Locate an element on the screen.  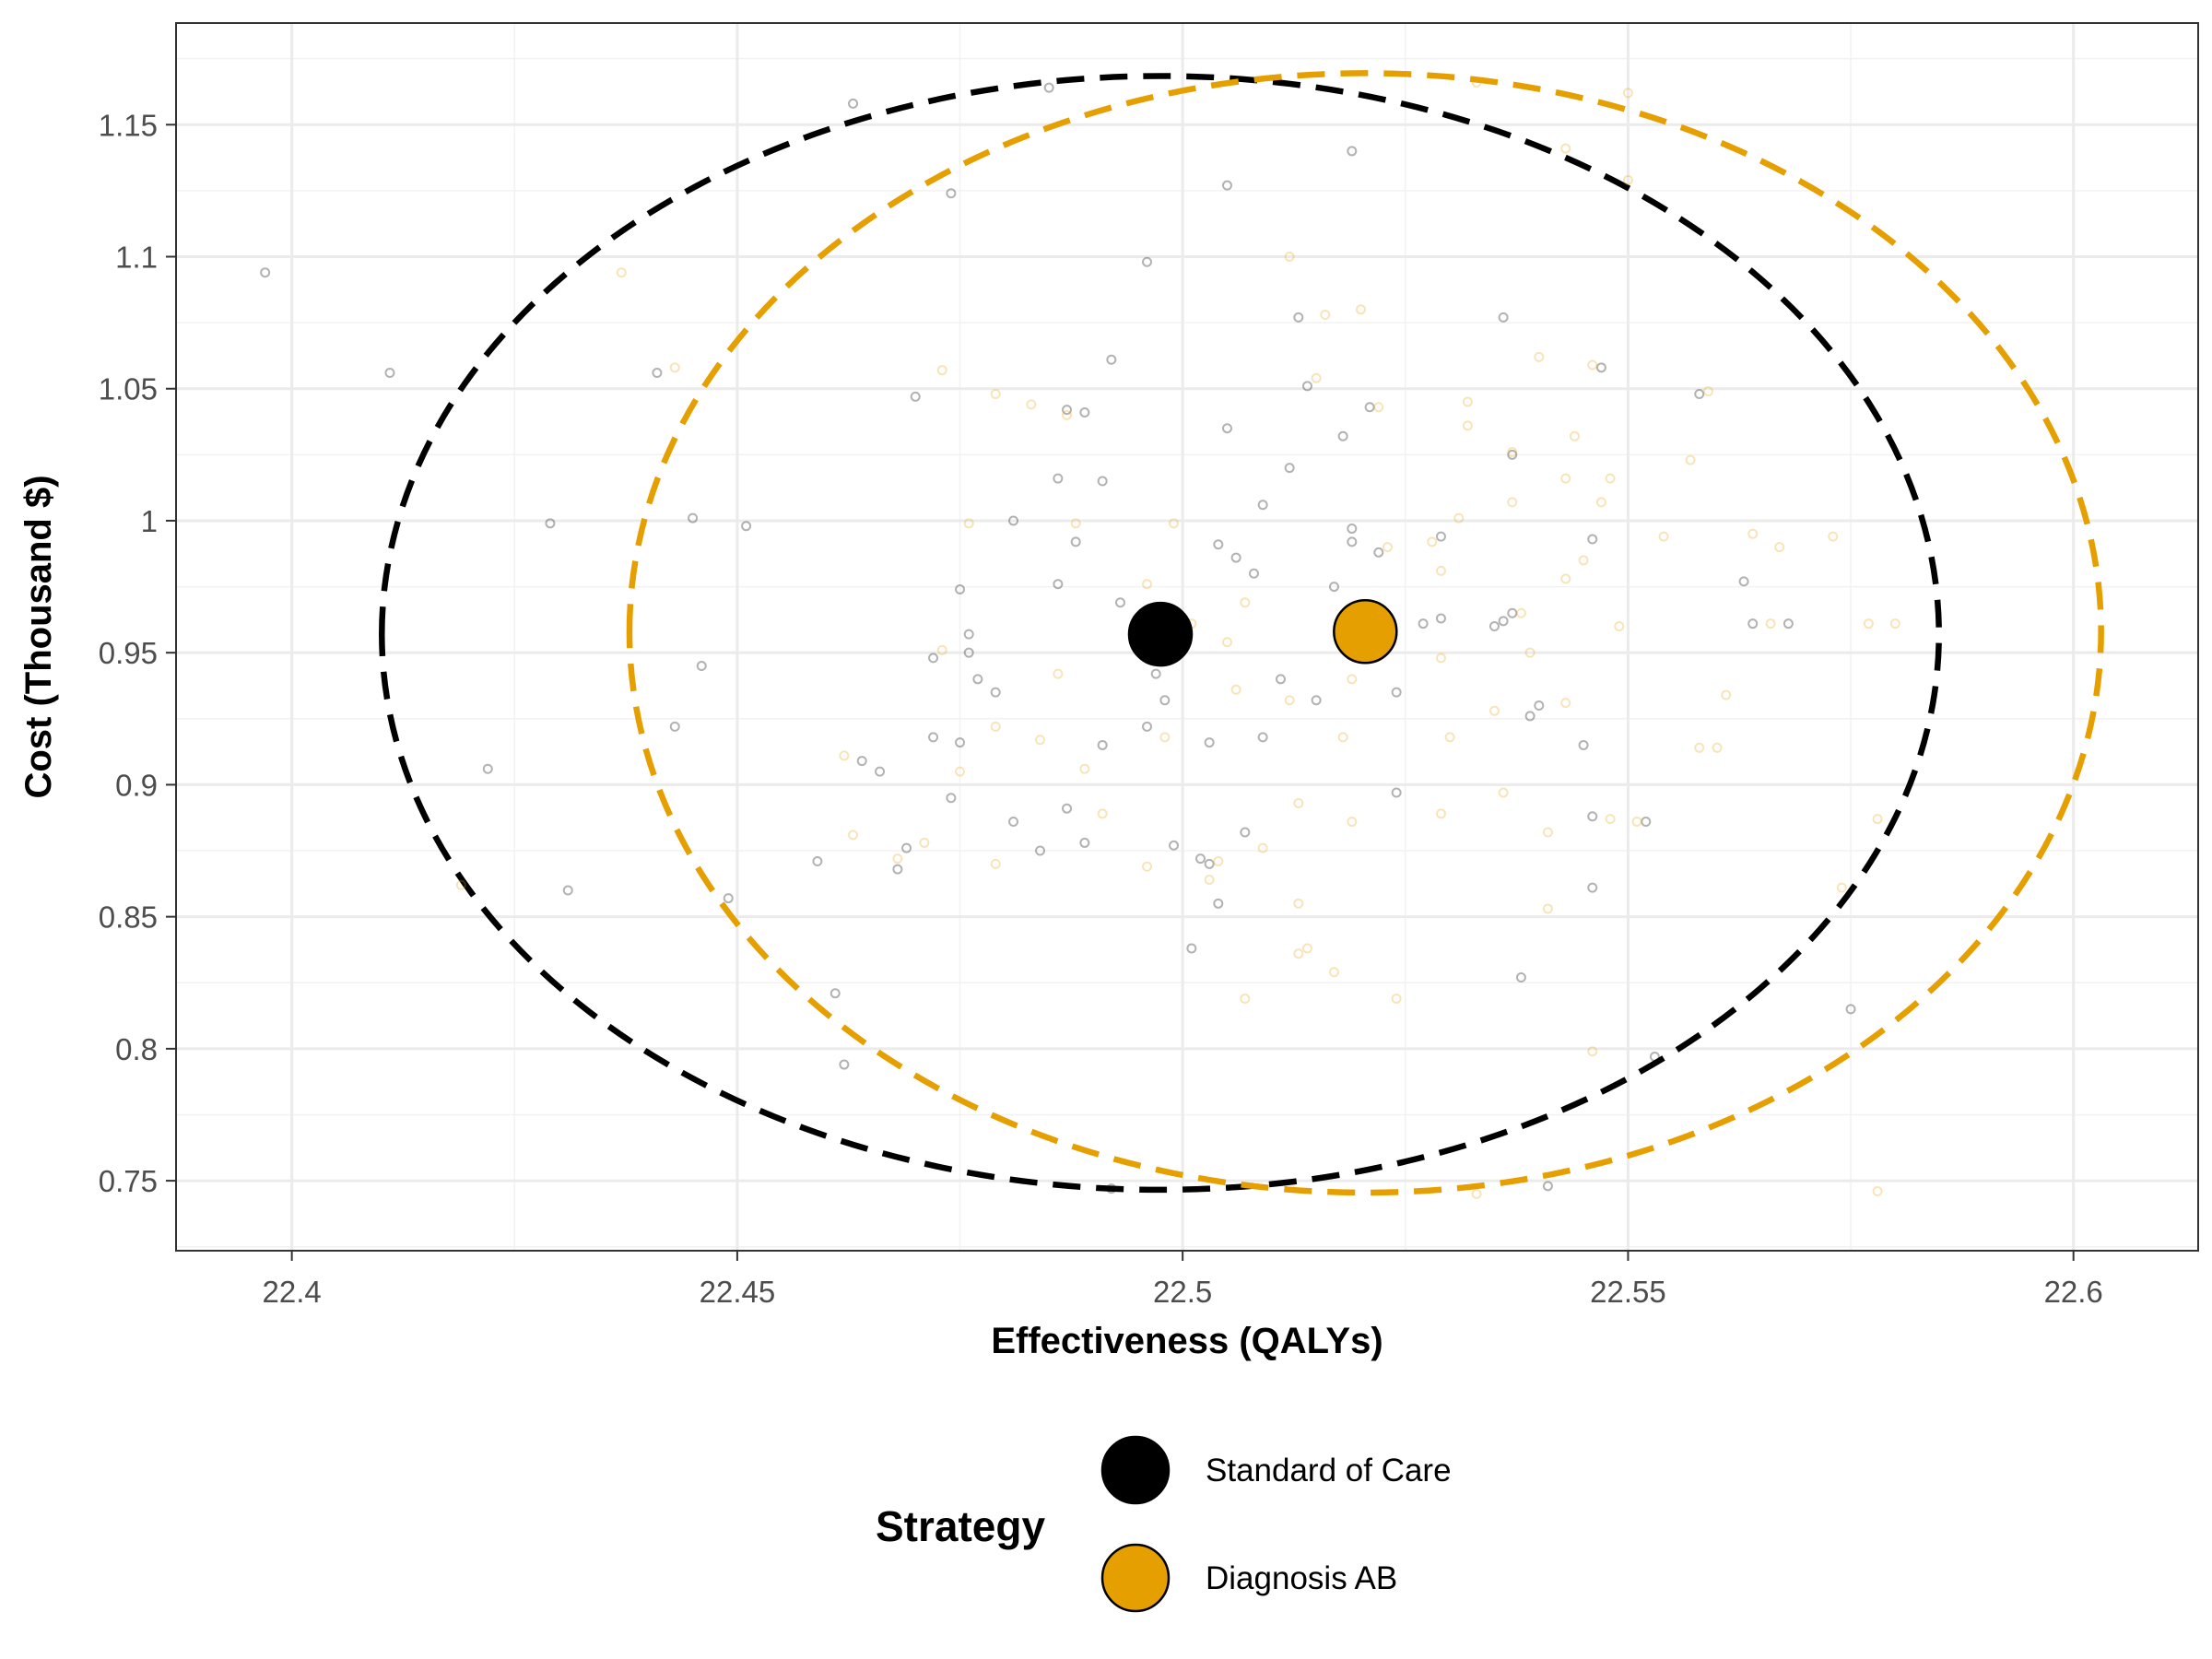
mean-point is located at coordinates (1160, 634).